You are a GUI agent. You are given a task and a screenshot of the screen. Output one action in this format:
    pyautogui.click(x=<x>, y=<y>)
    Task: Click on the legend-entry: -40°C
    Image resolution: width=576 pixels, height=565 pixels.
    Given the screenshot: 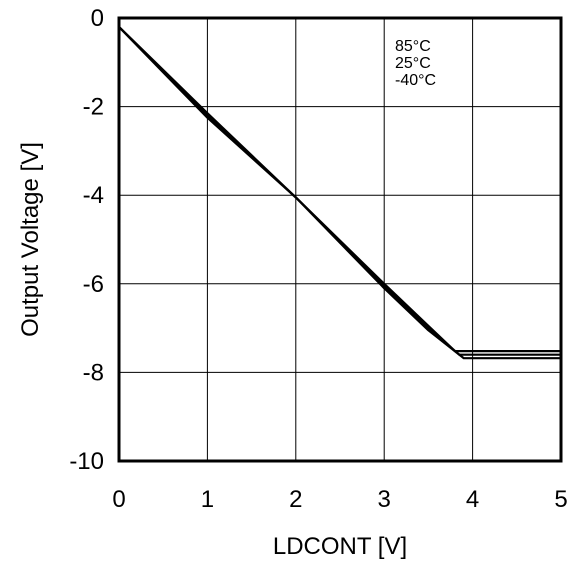 What is the action you would take?
    pyautogui.click(x=415, y=80)
    